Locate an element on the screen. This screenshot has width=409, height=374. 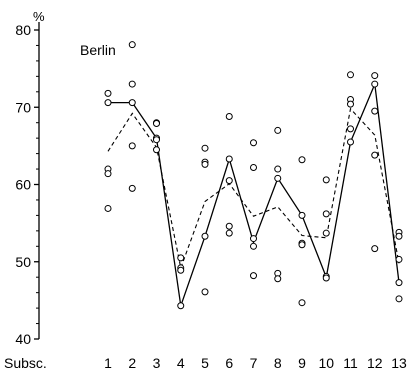
x-tick-label: 11 is located at coordinates (350, 363).